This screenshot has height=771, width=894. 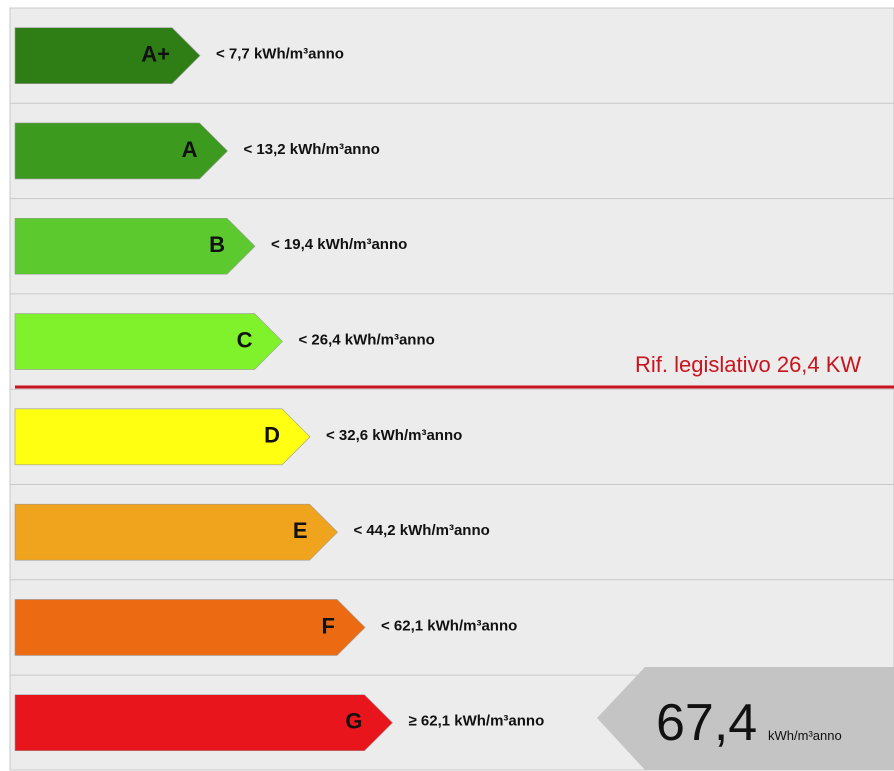 What do you see at coordinates (367, 340) in the screenshot?
I see `class-threshold: < 26,4 kWh/m³anno` at bounding box center [367, 340].